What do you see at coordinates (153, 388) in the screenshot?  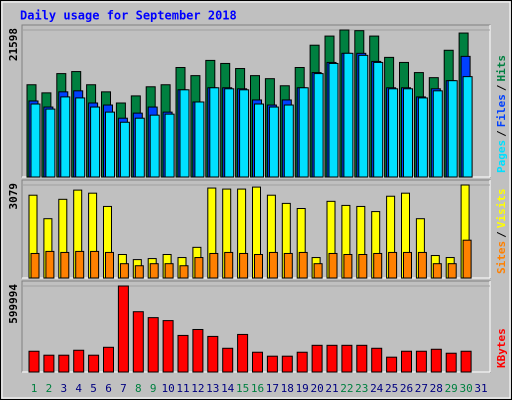 I see `x-tick-label: 9` at bounding box center [153, 388].